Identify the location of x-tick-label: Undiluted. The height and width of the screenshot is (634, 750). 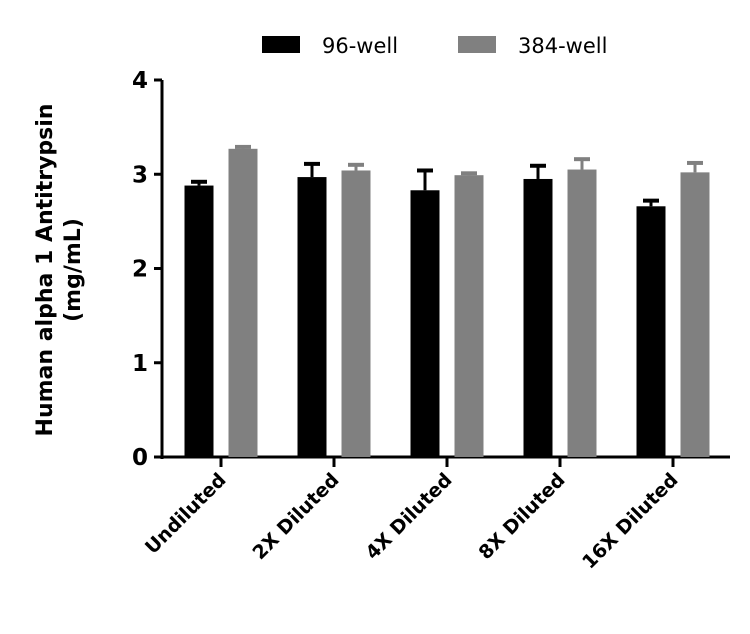
(186, 514).